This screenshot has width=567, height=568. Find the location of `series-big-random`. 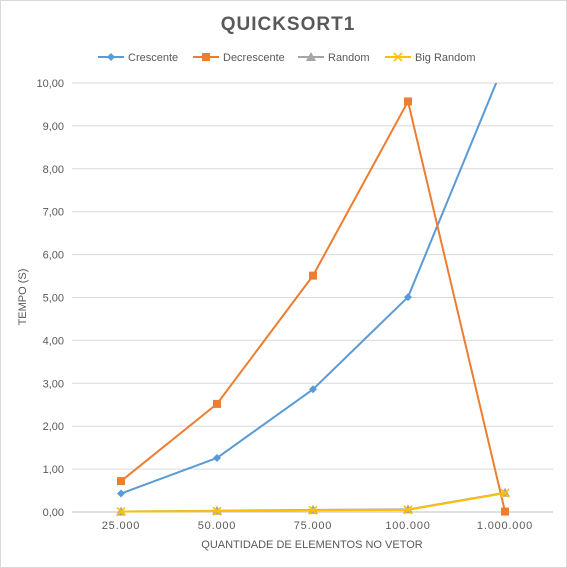

series-big-random is located at coordinates (313, 502).